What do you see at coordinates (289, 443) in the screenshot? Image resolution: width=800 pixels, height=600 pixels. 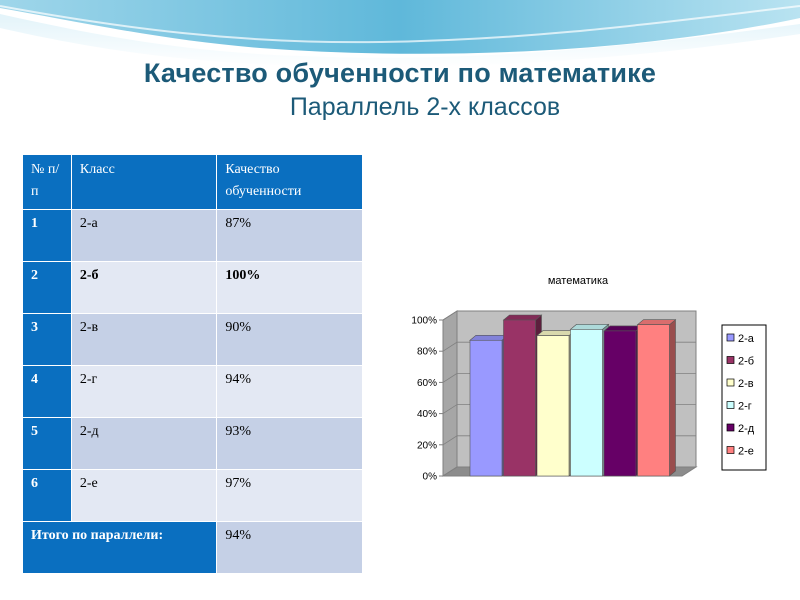 I see `row-quality: 93%` at bounding box center [289, 443].